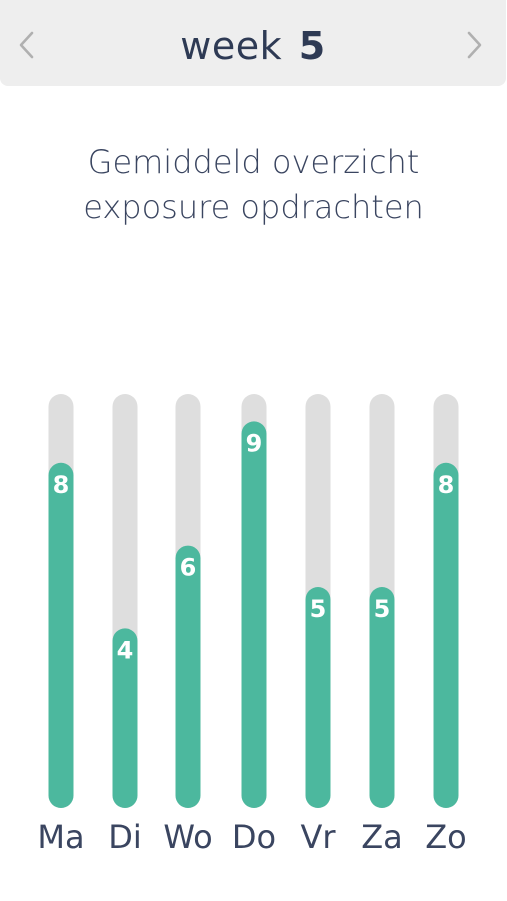 Image resolution: width=507 pixels, height=901 pixels. I want to click on previous-week-button, so click(27, 45).